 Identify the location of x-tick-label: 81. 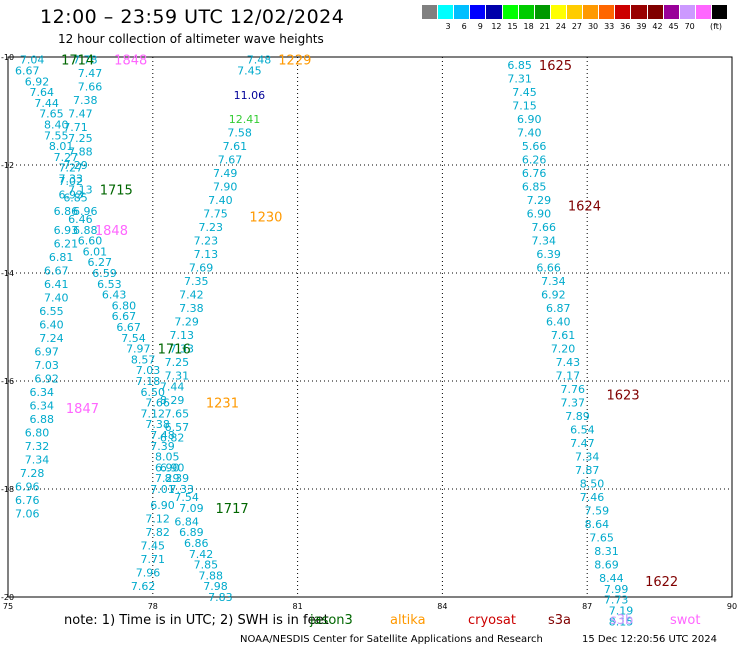
(298, 606).